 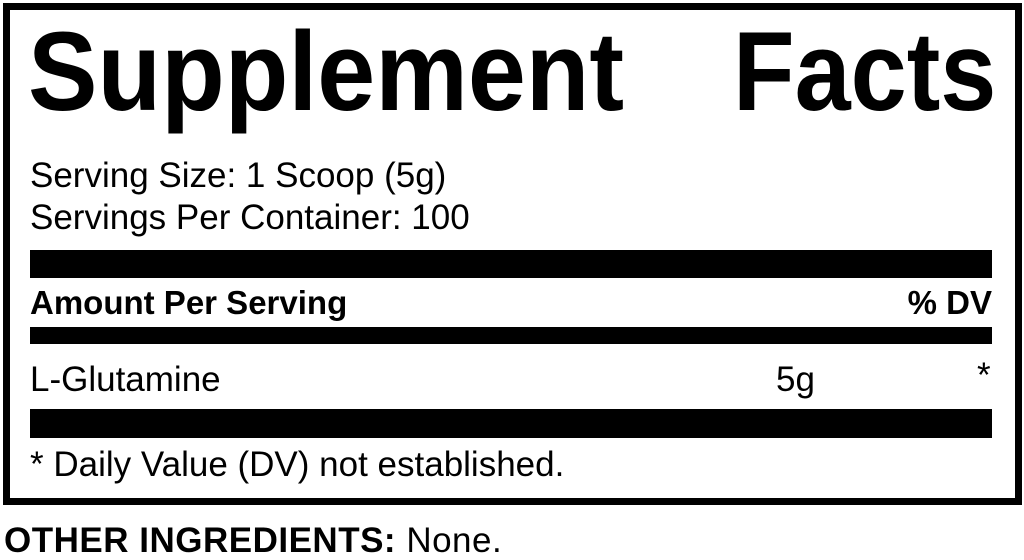 I want to click on title-word-supplement: Supplement, so click(x=326, y=71).